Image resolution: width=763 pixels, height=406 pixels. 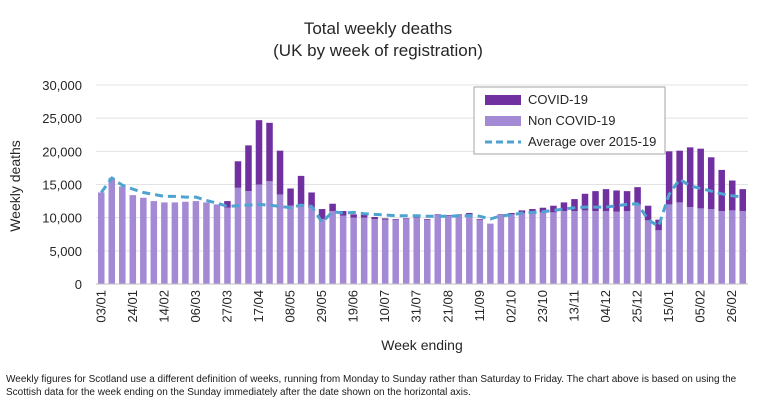 I want to click on x-tick-label: 15/01, so click(x=668, y=306).